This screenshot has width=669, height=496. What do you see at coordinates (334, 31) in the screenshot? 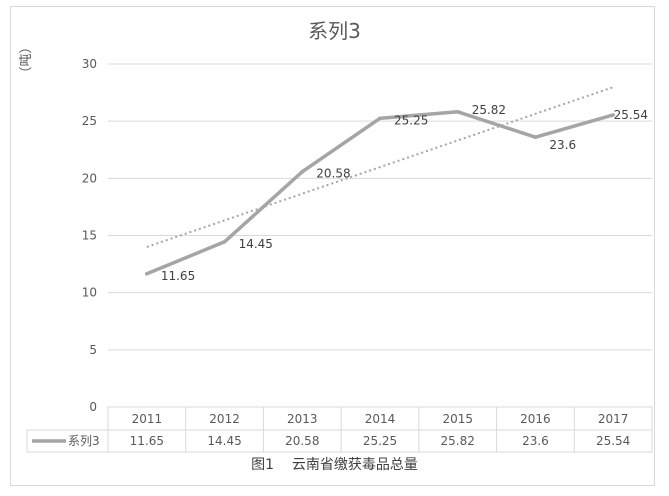
I see `chart-title: 系列3` at bounding box center [334, 31].